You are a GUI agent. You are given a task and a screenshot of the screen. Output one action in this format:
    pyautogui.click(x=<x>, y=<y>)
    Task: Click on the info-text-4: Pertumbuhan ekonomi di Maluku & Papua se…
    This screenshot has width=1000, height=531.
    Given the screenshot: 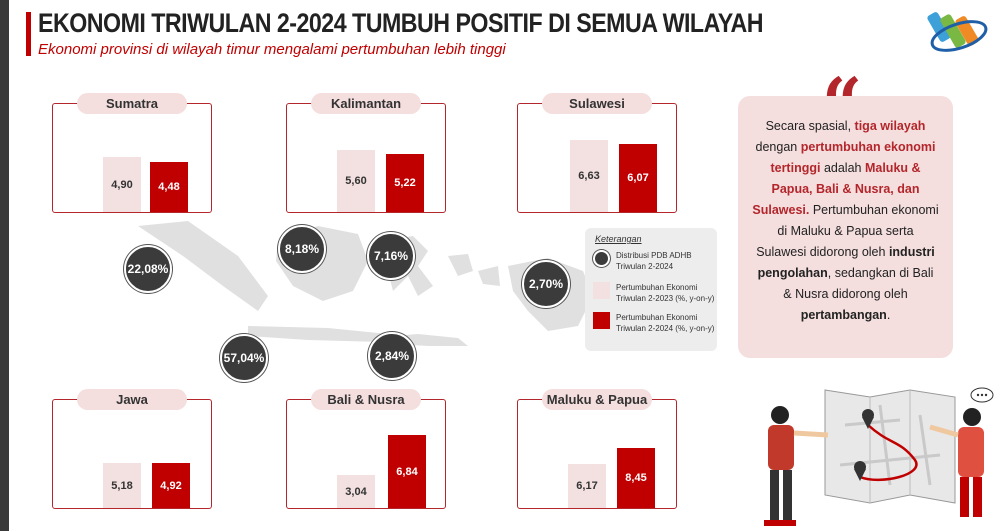 What is the action you would take?
    pyautogui.click(x=847, y=231)
    